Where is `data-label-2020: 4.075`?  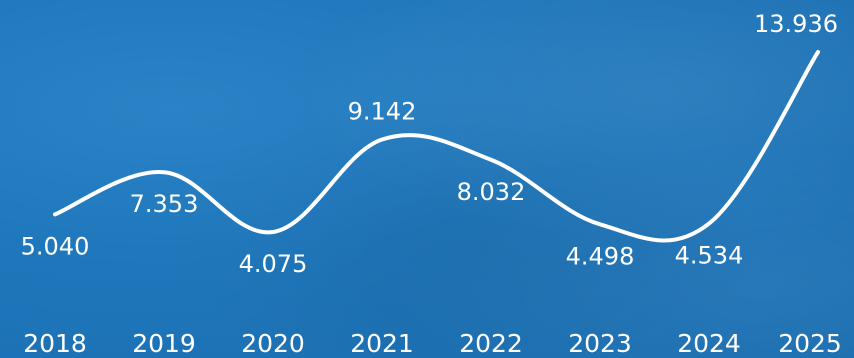
data-label-2020: 4.075 is located at coordinates (273, 264).